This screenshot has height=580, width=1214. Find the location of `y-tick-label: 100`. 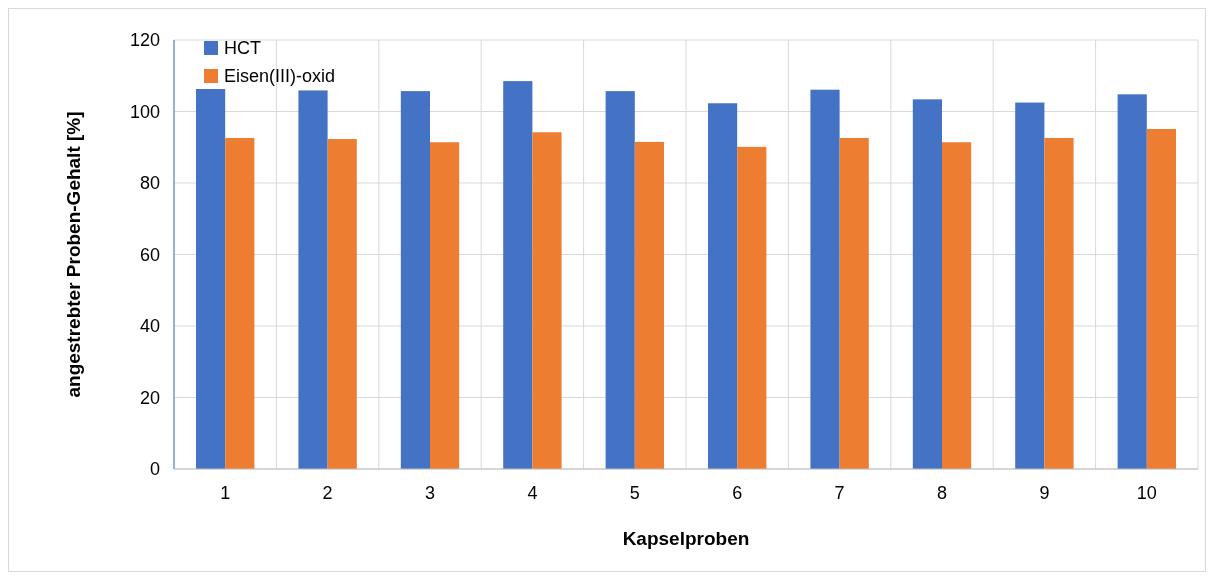

y-tick-label: 100 is located at coordinates (144, 111).